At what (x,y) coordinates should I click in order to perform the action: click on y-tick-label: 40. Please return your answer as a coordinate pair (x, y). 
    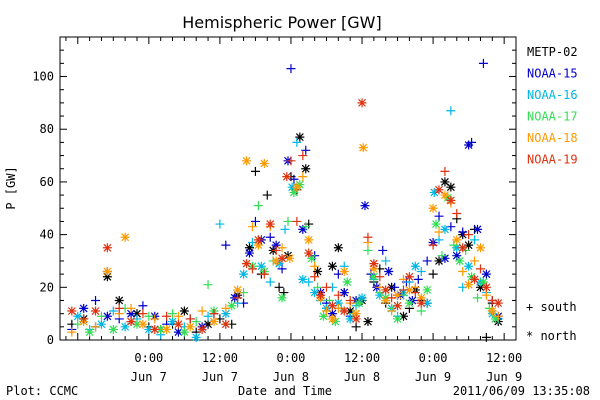
    Looking at the image, I should click on (47, 235).